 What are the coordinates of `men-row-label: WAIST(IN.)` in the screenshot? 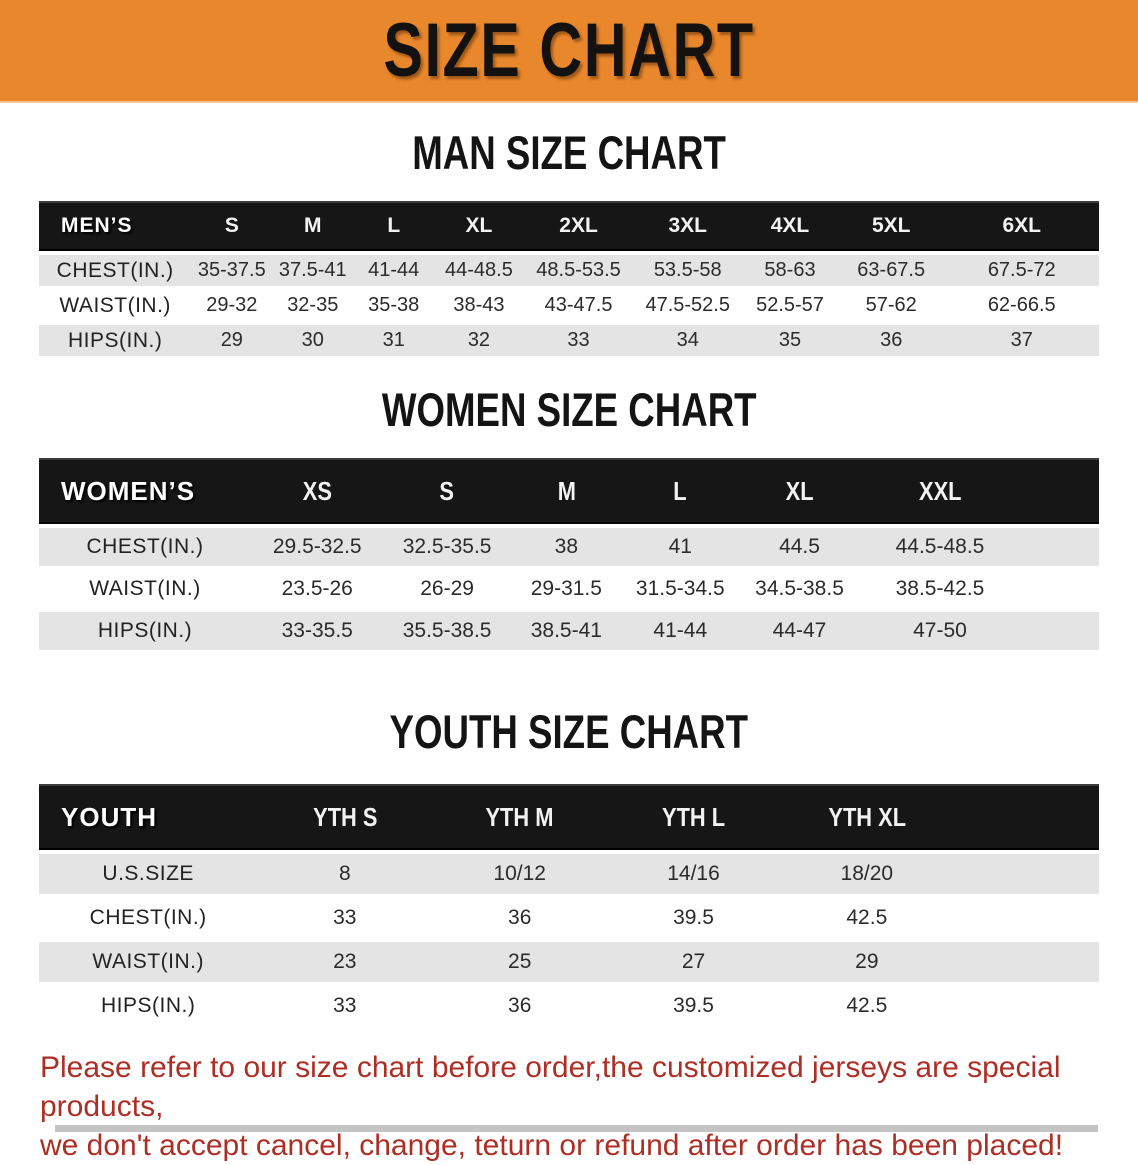 It's located at (115, 305).